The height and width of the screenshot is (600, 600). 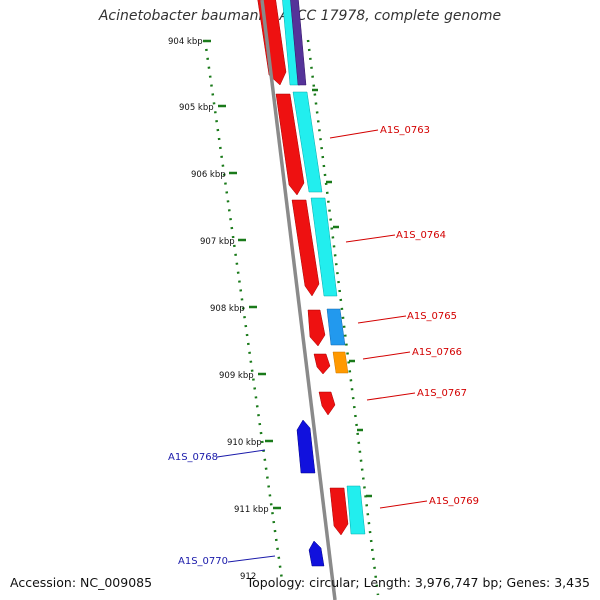 I want to click on cds-bar-orange, so click(x=340, y=362).